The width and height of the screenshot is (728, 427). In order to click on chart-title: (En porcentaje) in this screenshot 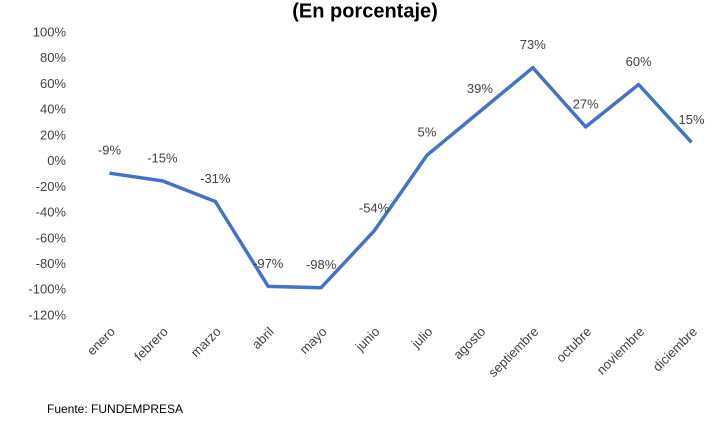, I will do `click(365, 11)`.